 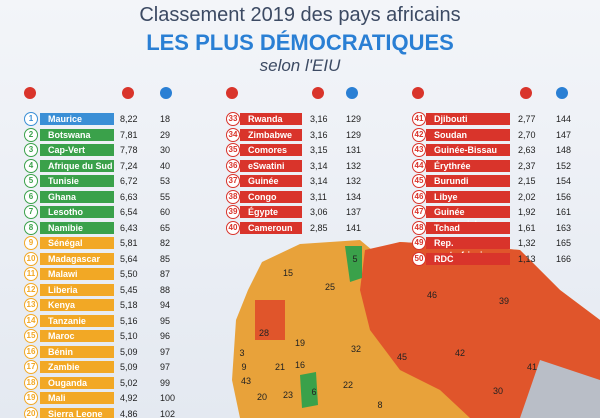 What do you see at coordinates (419, 119) in the screenshot?
I see `rank-badge: 41` at bounding box center [419, 119].